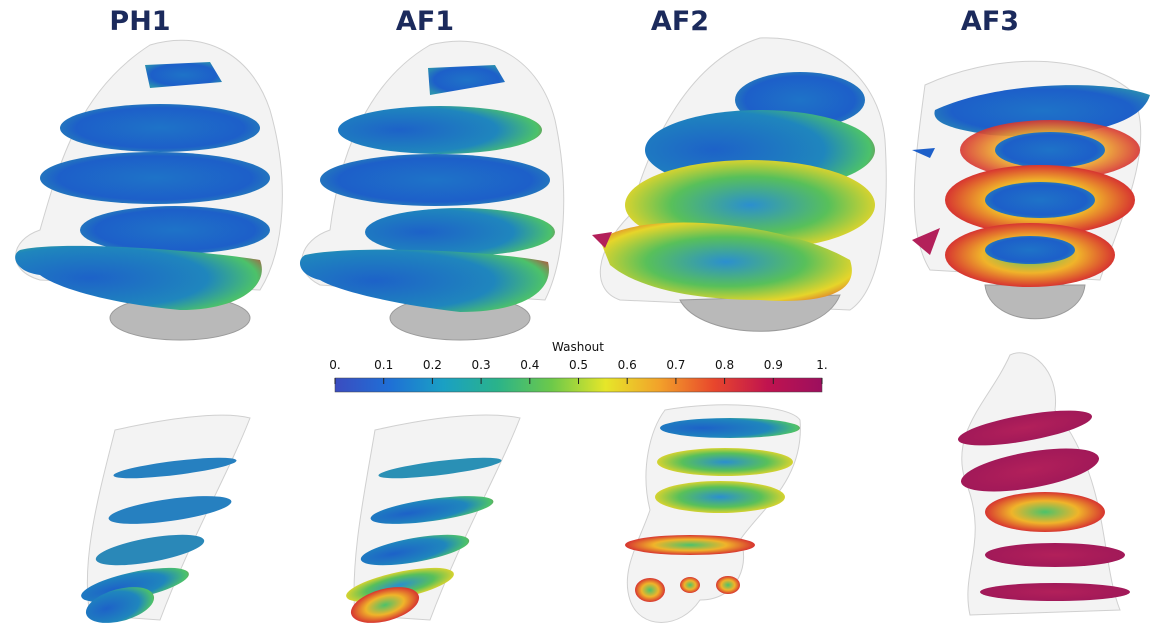 This screenshot has width=1154, height=638. What do you see at coordinates (990, 21) in the screenshot?
I see `panel-title: AF3` at bounding box center [990, 21].